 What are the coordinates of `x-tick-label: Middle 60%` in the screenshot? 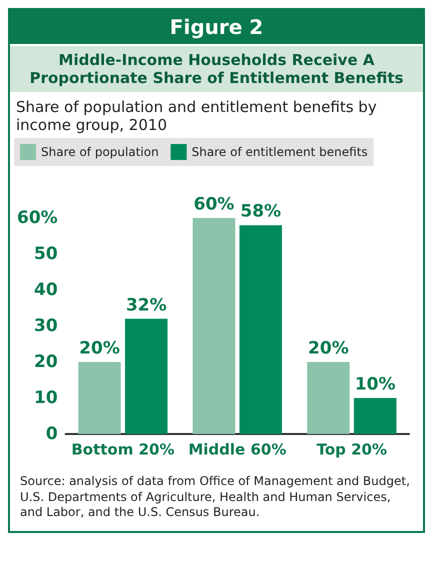 It's located at (237, 449).